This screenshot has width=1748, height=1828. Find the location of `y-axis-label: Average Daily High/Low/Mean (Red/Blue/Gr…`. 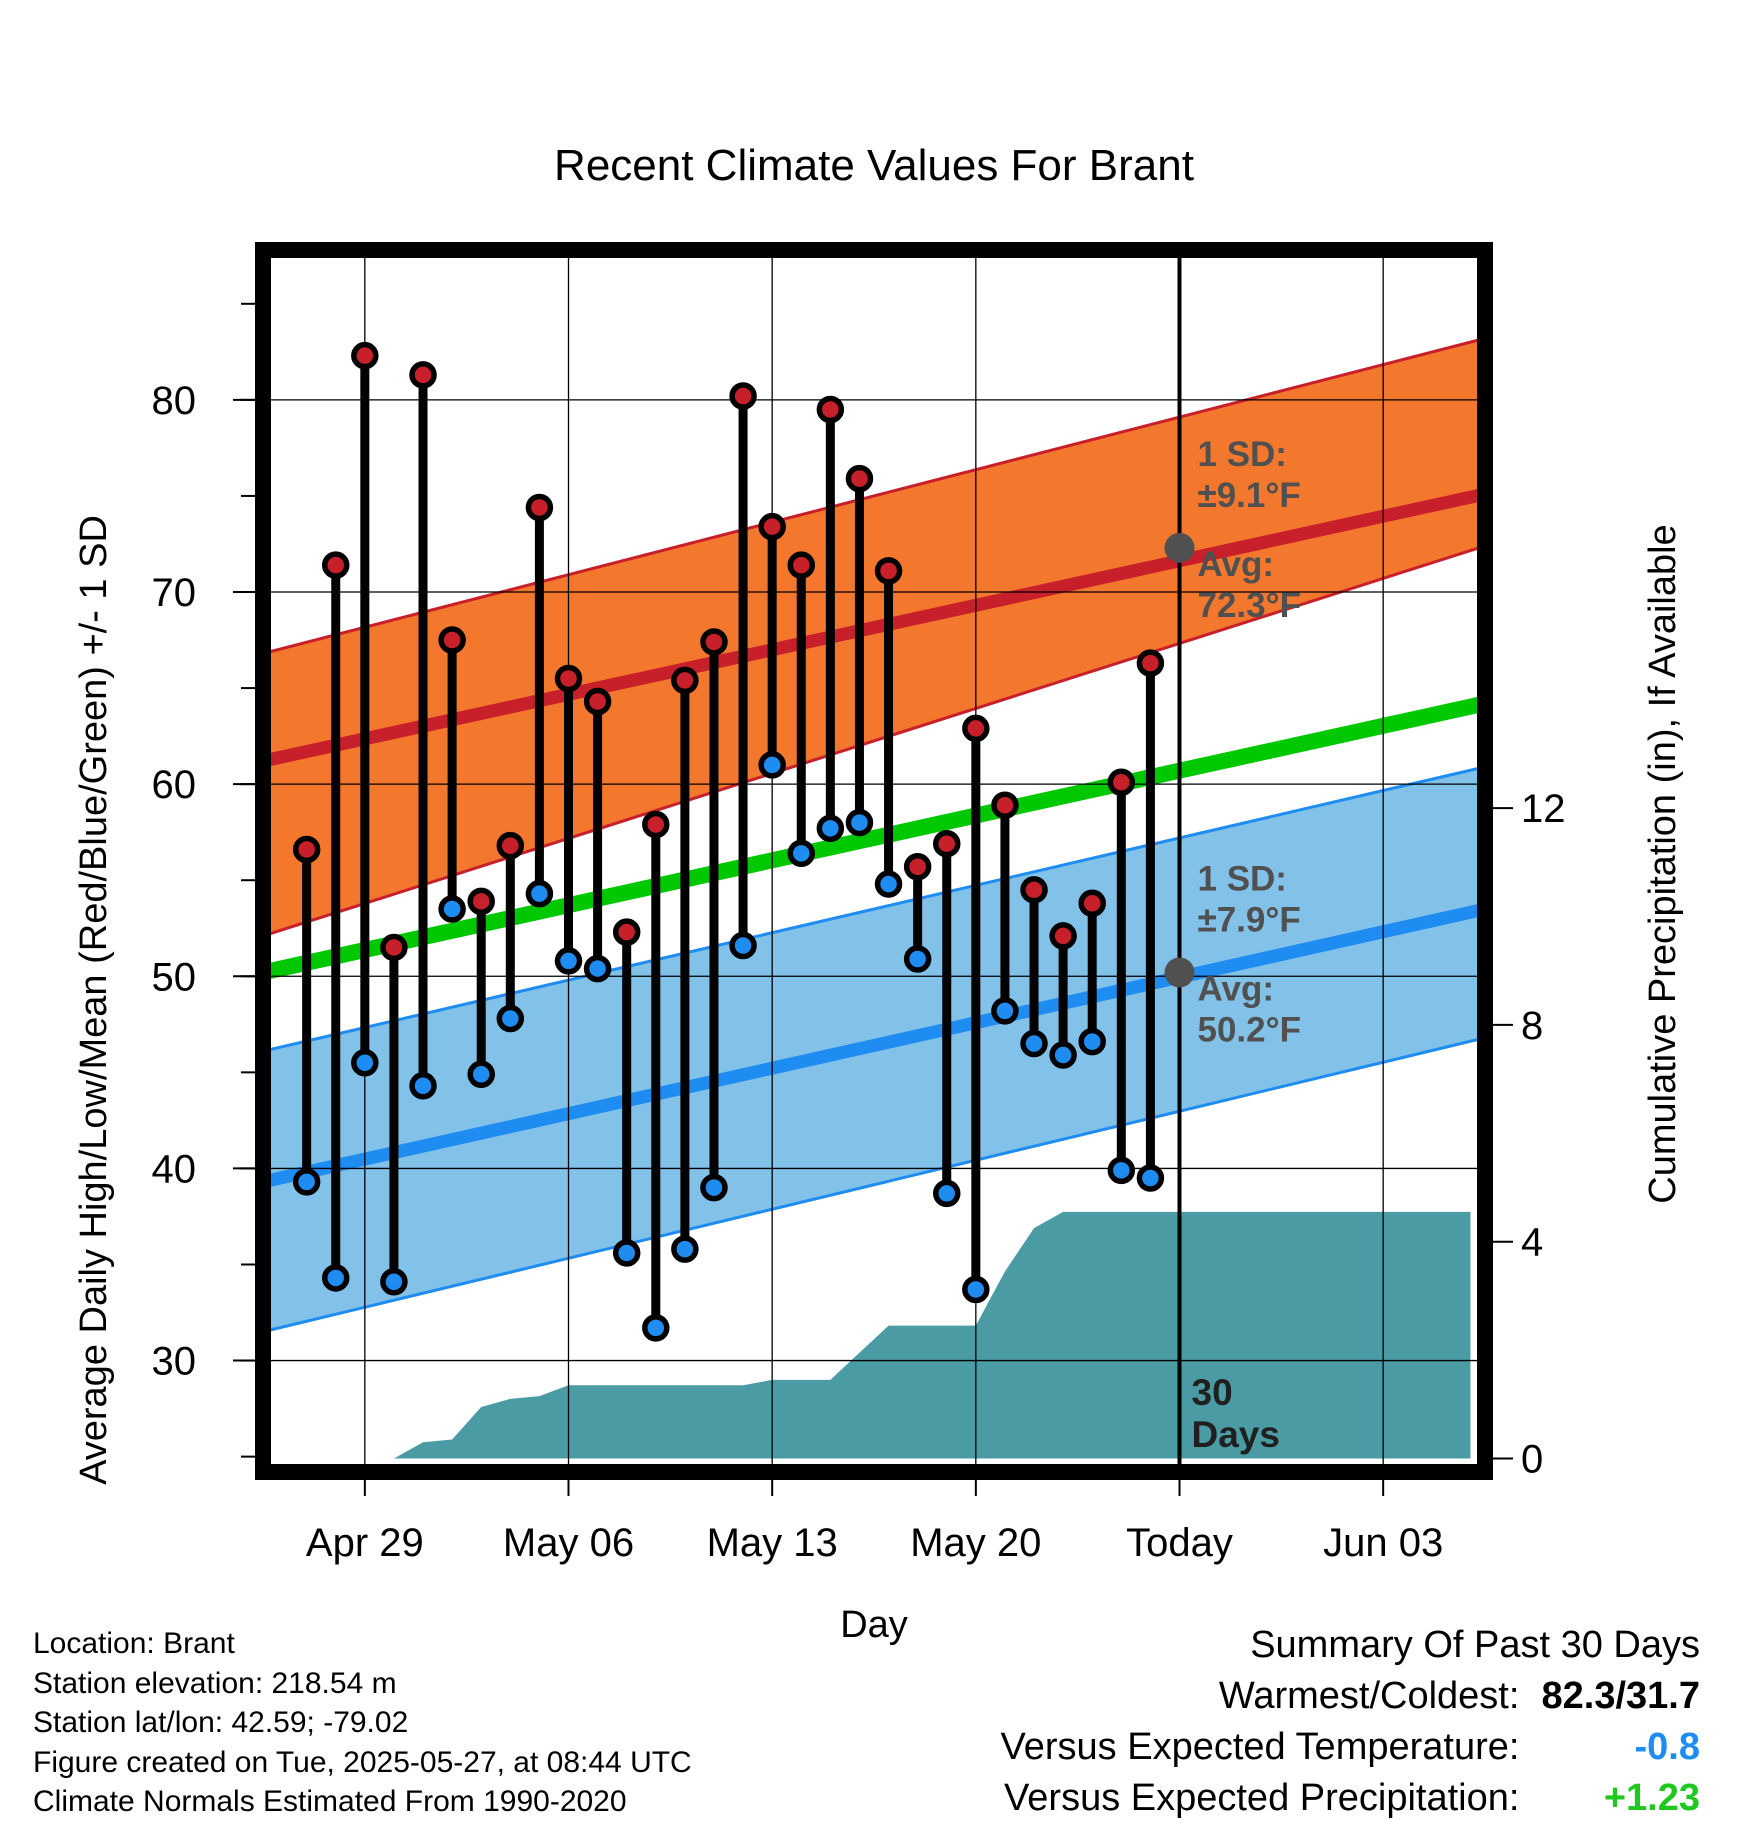

y-axis-label: Average Daily High/Low/Mean (Red/Blue/Gr… is located at coordinates (94, 1000).